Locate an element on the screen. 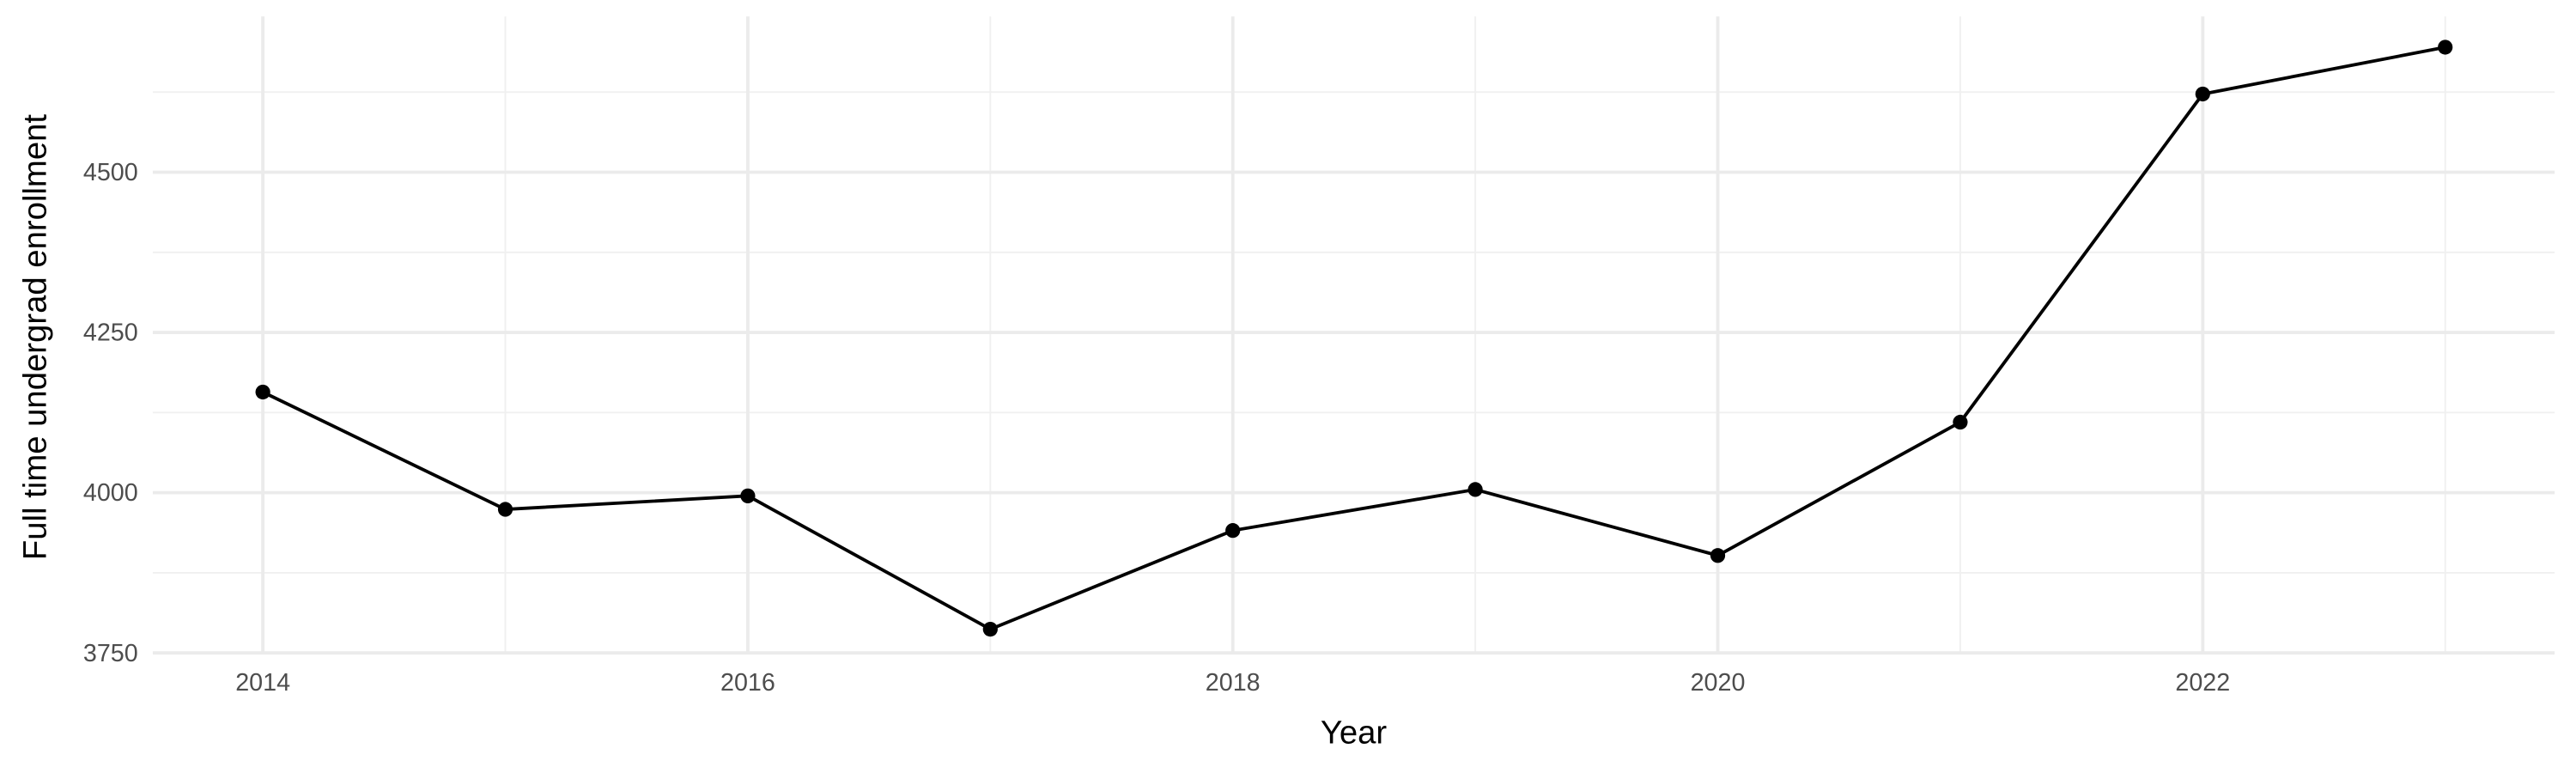 Image resolution: width=2576 pixels, height=773 pixels. x-axis-ticks: 2014 2016 2018 2020 2022 is located at coordinates (1232, 683).